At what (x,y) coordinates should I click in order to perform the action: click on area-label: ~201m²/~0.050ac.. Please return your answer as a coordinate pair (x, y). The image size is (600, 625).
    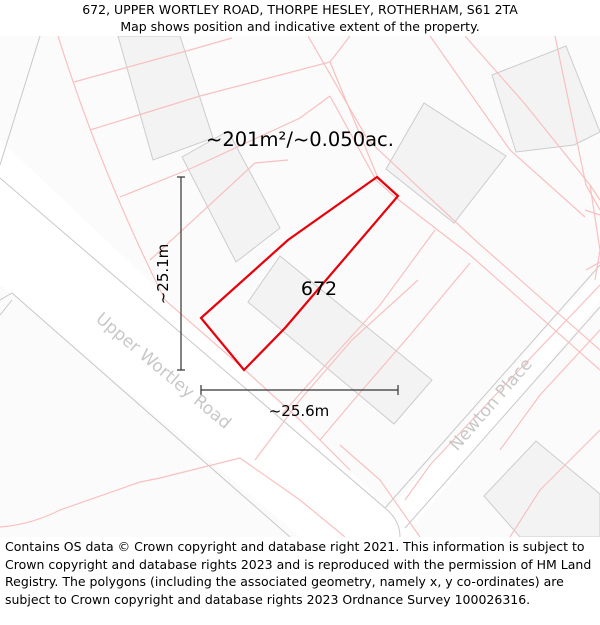
    Looking at the image, I should click on (300, 139).